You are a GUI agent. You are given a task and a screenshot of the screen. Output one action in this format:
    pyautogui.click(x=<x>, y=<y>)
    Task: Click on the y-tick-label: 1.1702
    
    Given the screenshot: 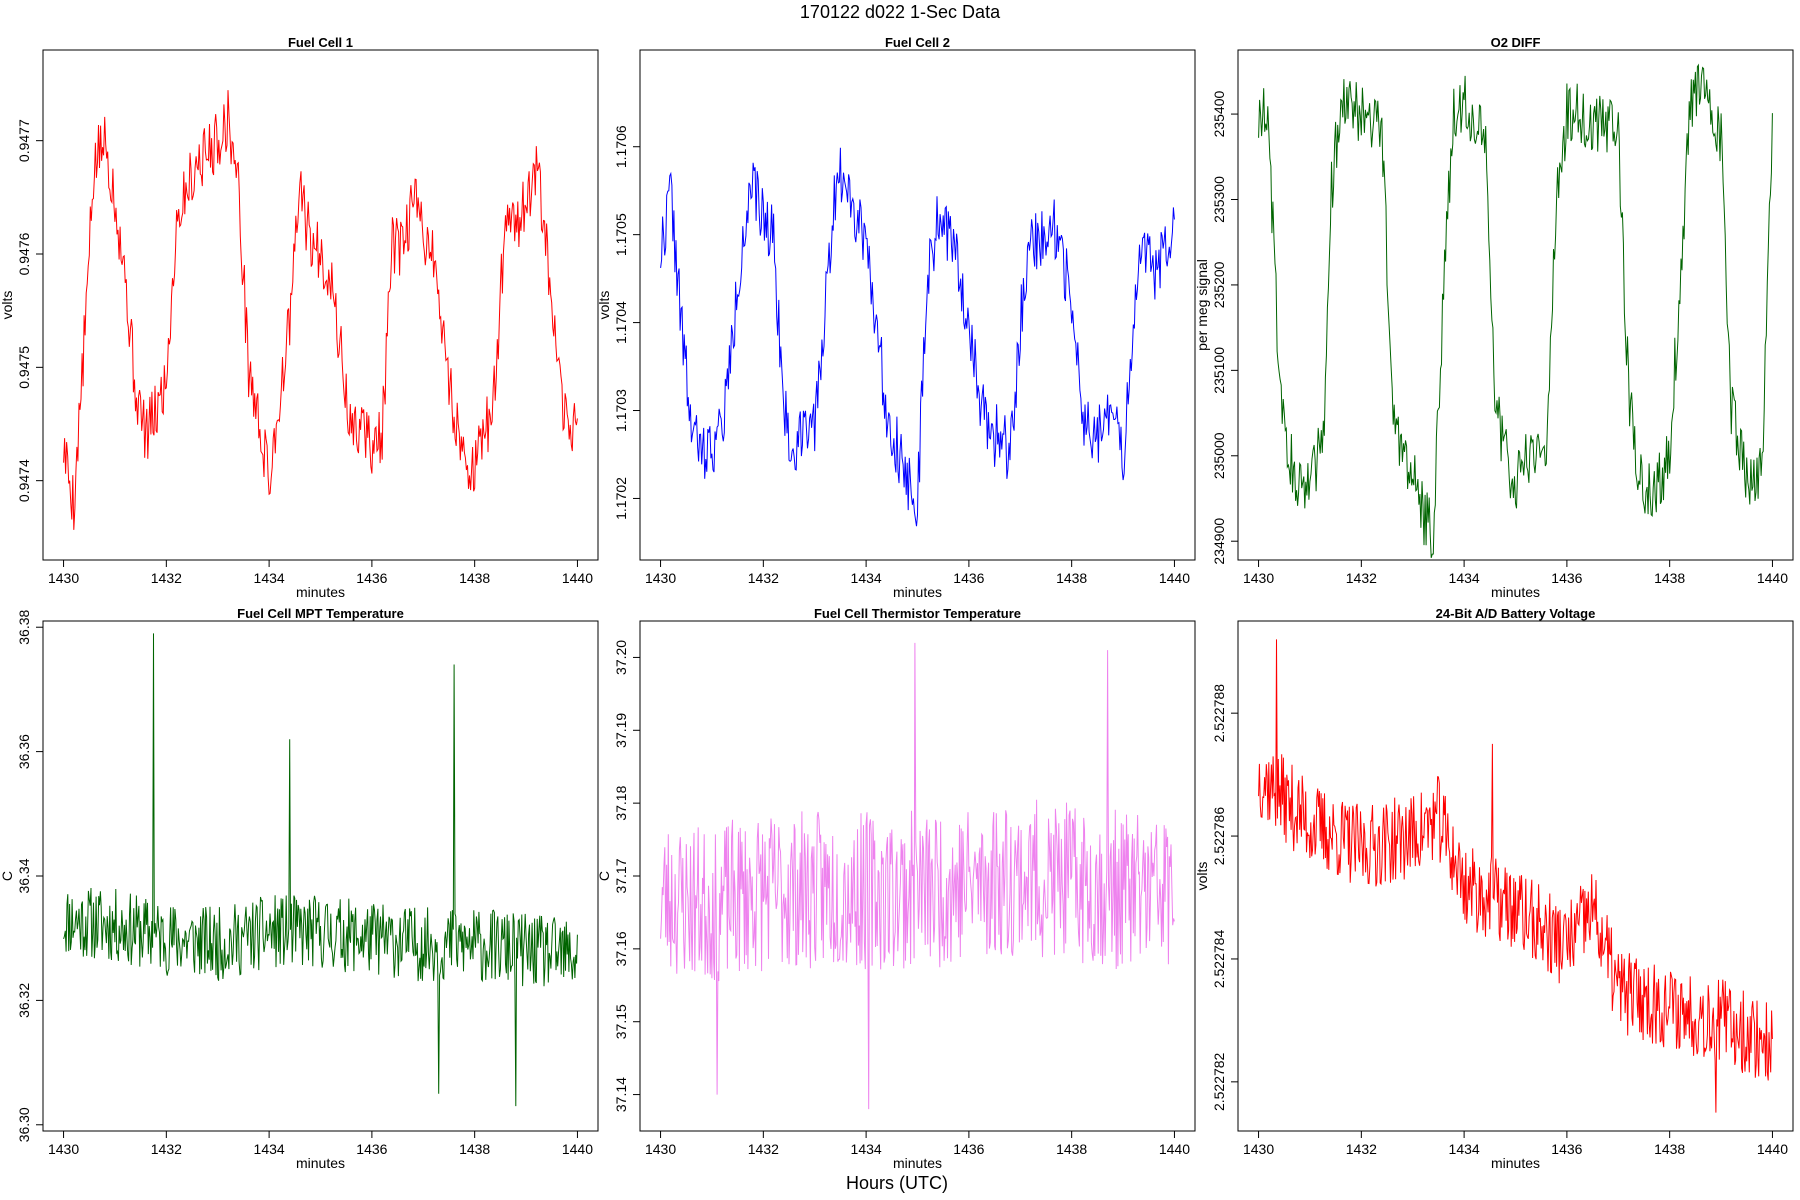 What is the action you would take?
    pyautogui.click(x=621, y=498)
    